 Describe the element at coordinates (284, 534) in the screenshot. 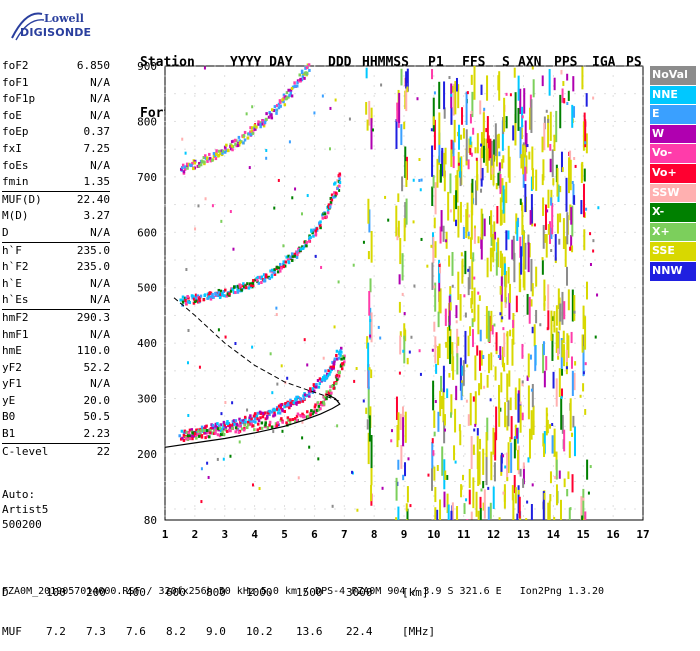

I see `x-tick-label: 5` at that location.